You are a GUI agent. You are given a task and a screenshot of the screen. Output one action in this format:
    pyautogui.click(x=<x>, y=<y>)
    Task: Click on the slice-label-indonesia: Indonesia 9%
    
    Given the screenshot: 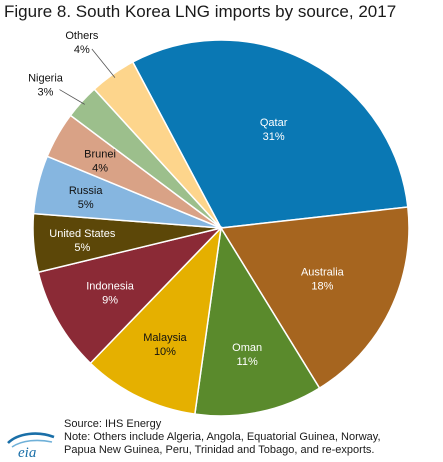 What is the action you would take?
    pyautogui.click(x=110, y=294)
    